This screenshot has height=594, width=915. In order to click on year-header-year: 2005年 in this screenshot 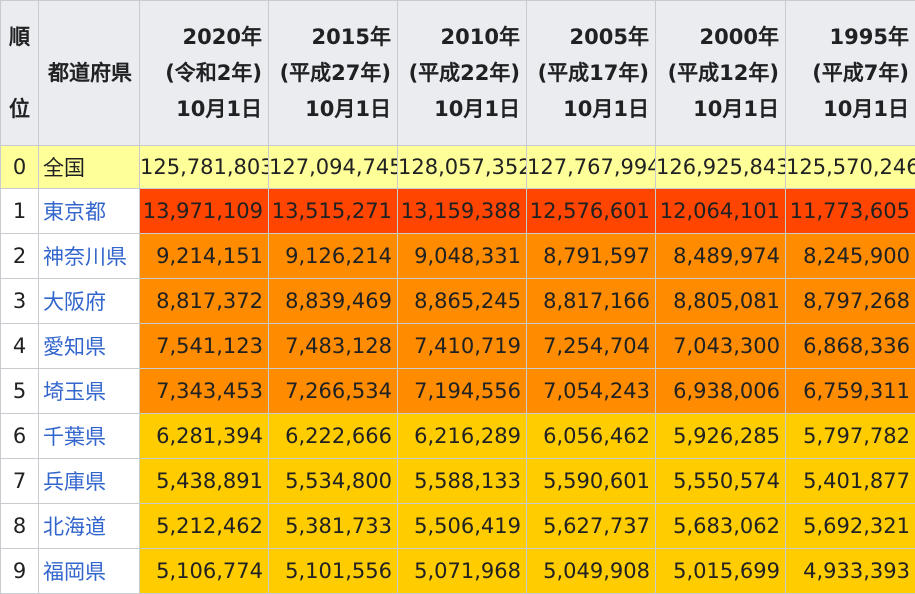, I will do `click(588, 37)`.